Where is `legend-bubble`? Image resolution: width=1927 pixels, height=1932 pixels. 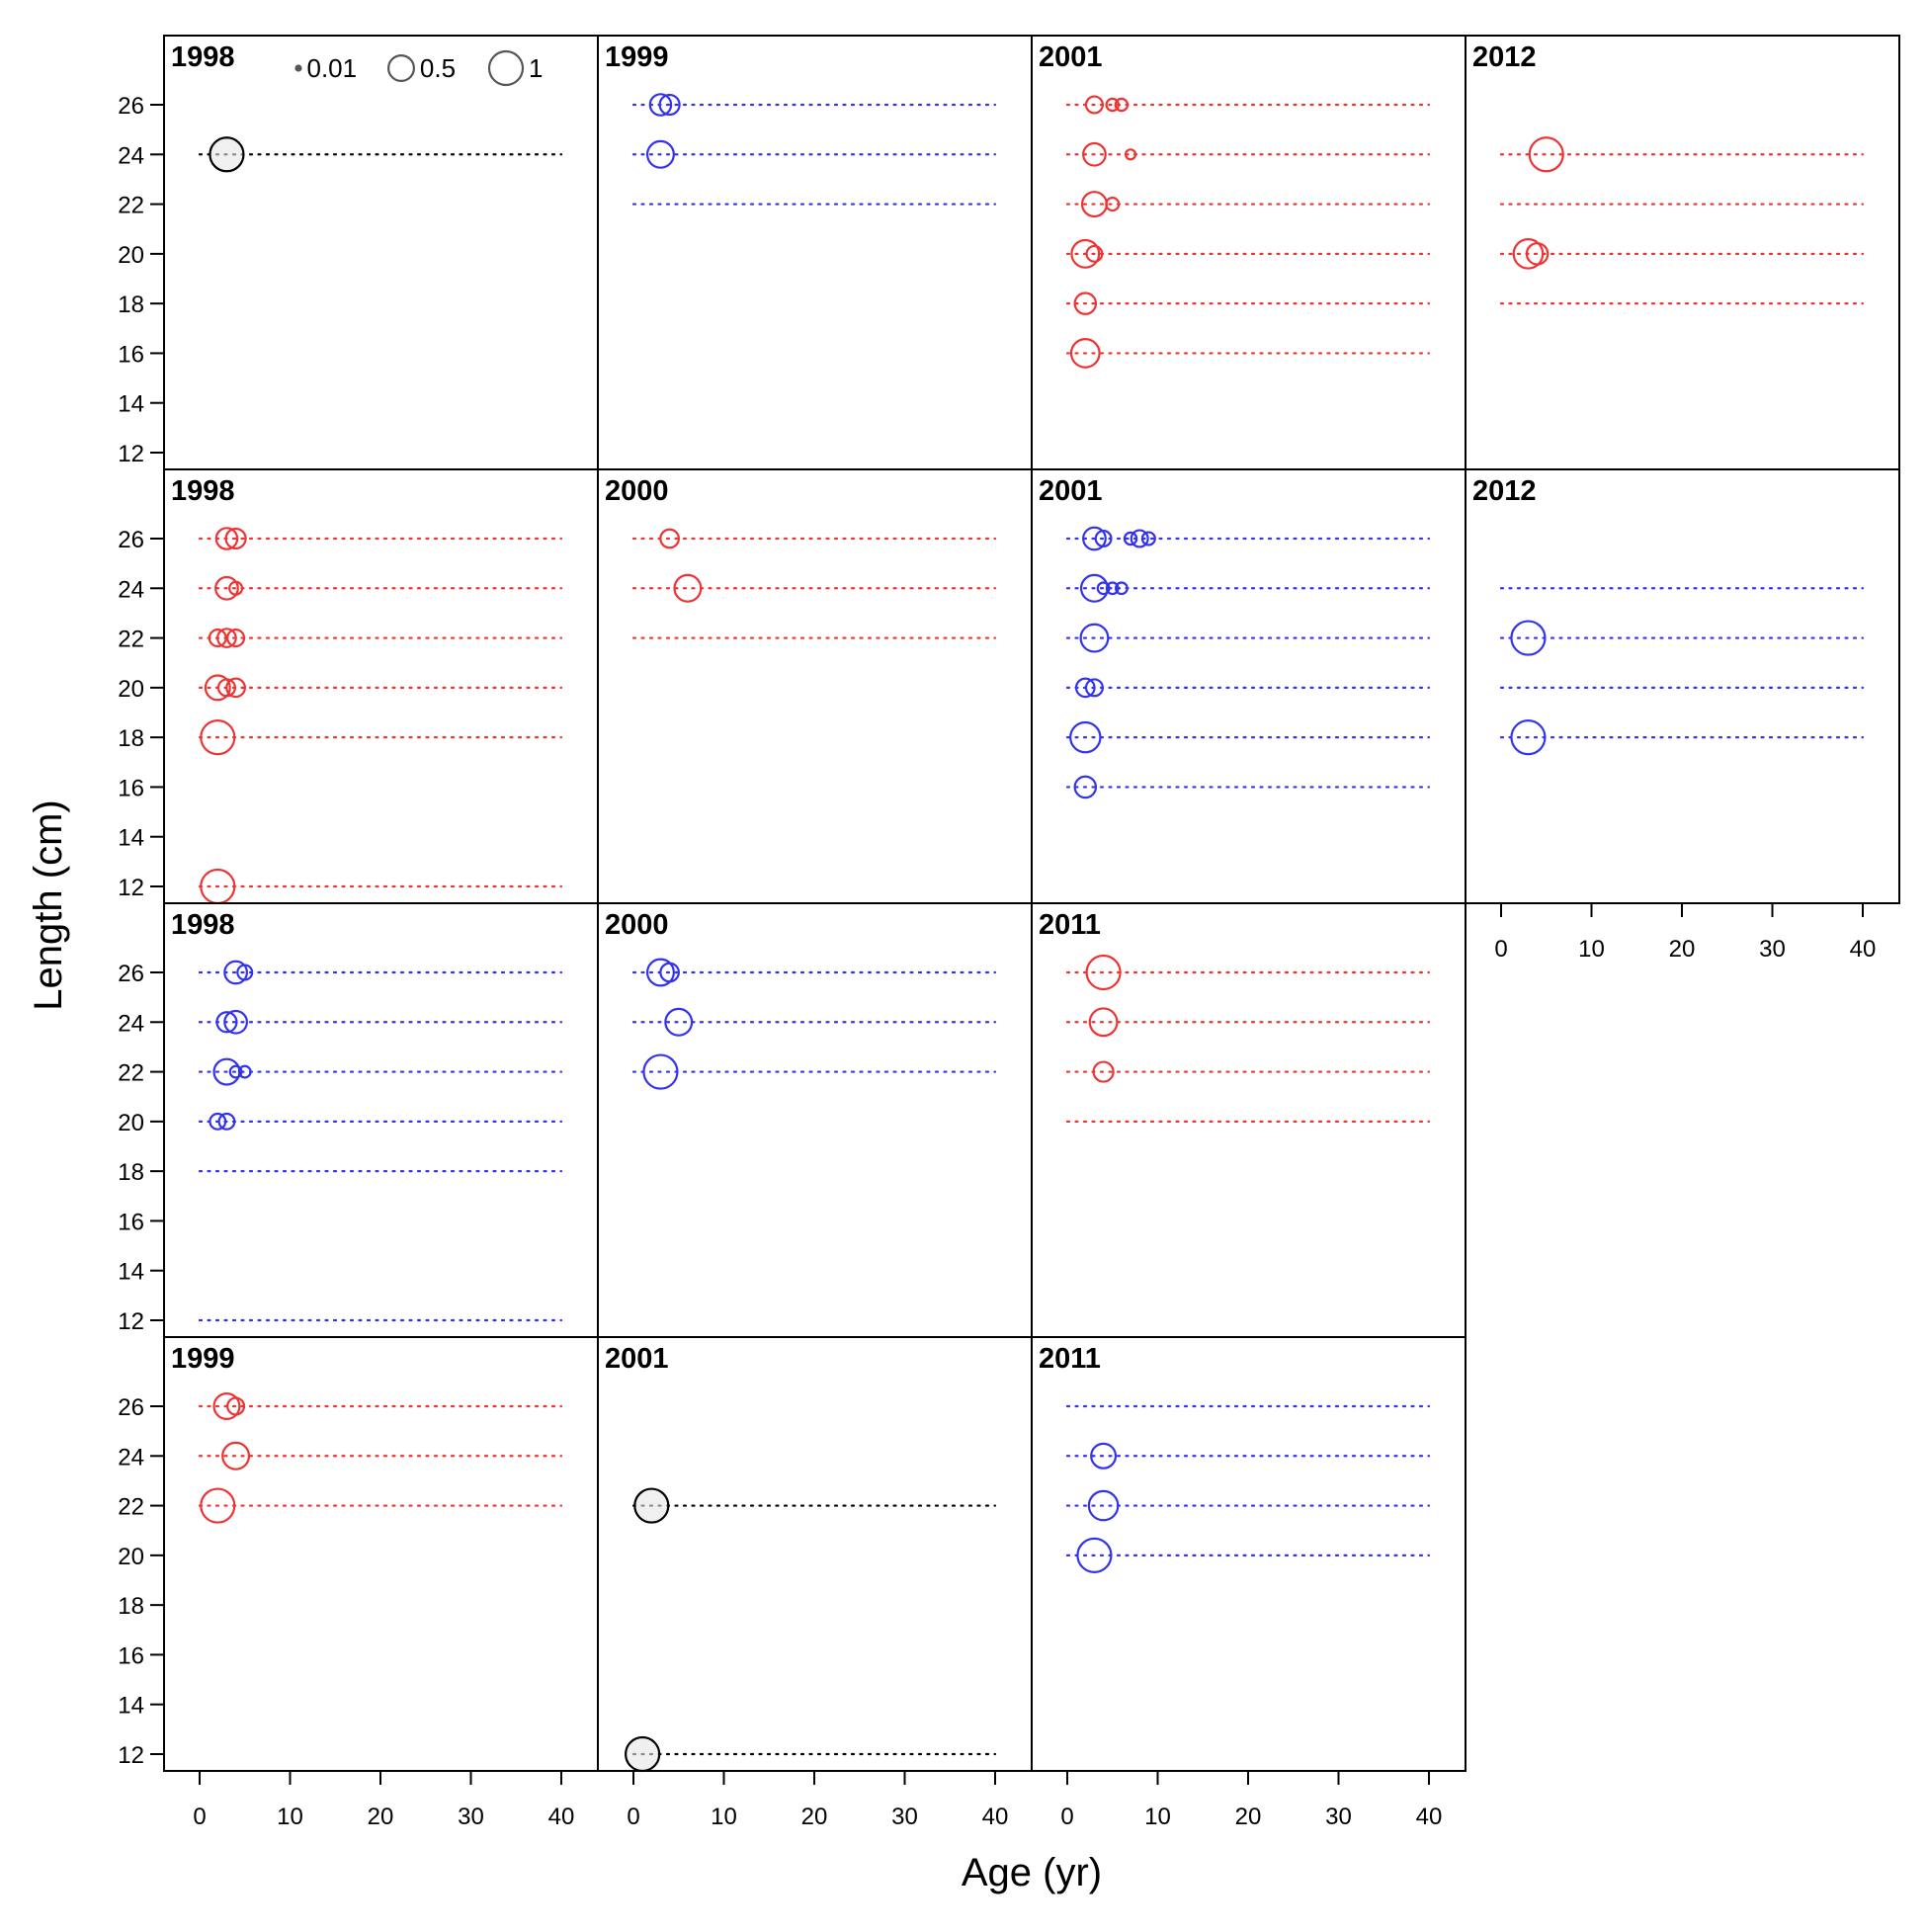 legend-bubble is located at coordinates (298, 68).